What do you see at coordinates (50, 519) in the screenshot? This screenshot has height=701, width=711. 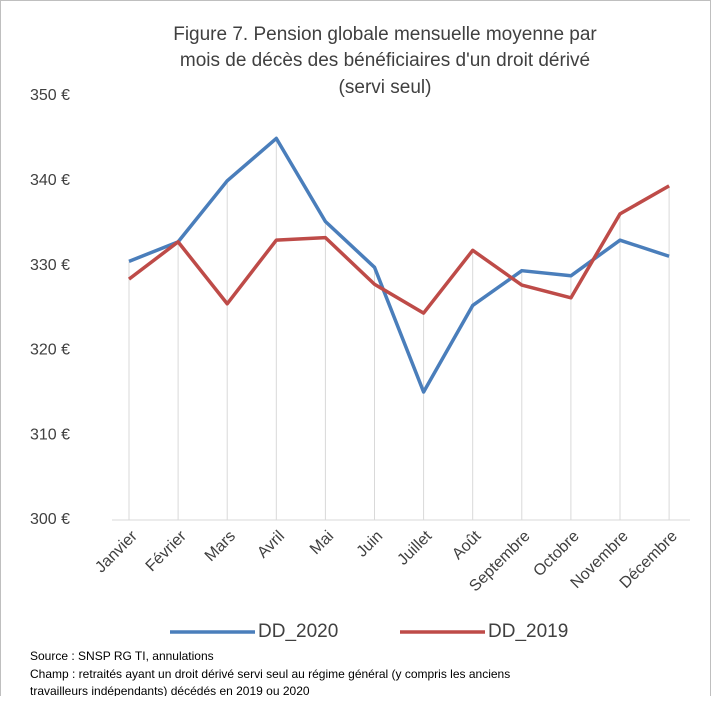 I see `y-tick-label: 300 €` at bounding box center [50, 519].